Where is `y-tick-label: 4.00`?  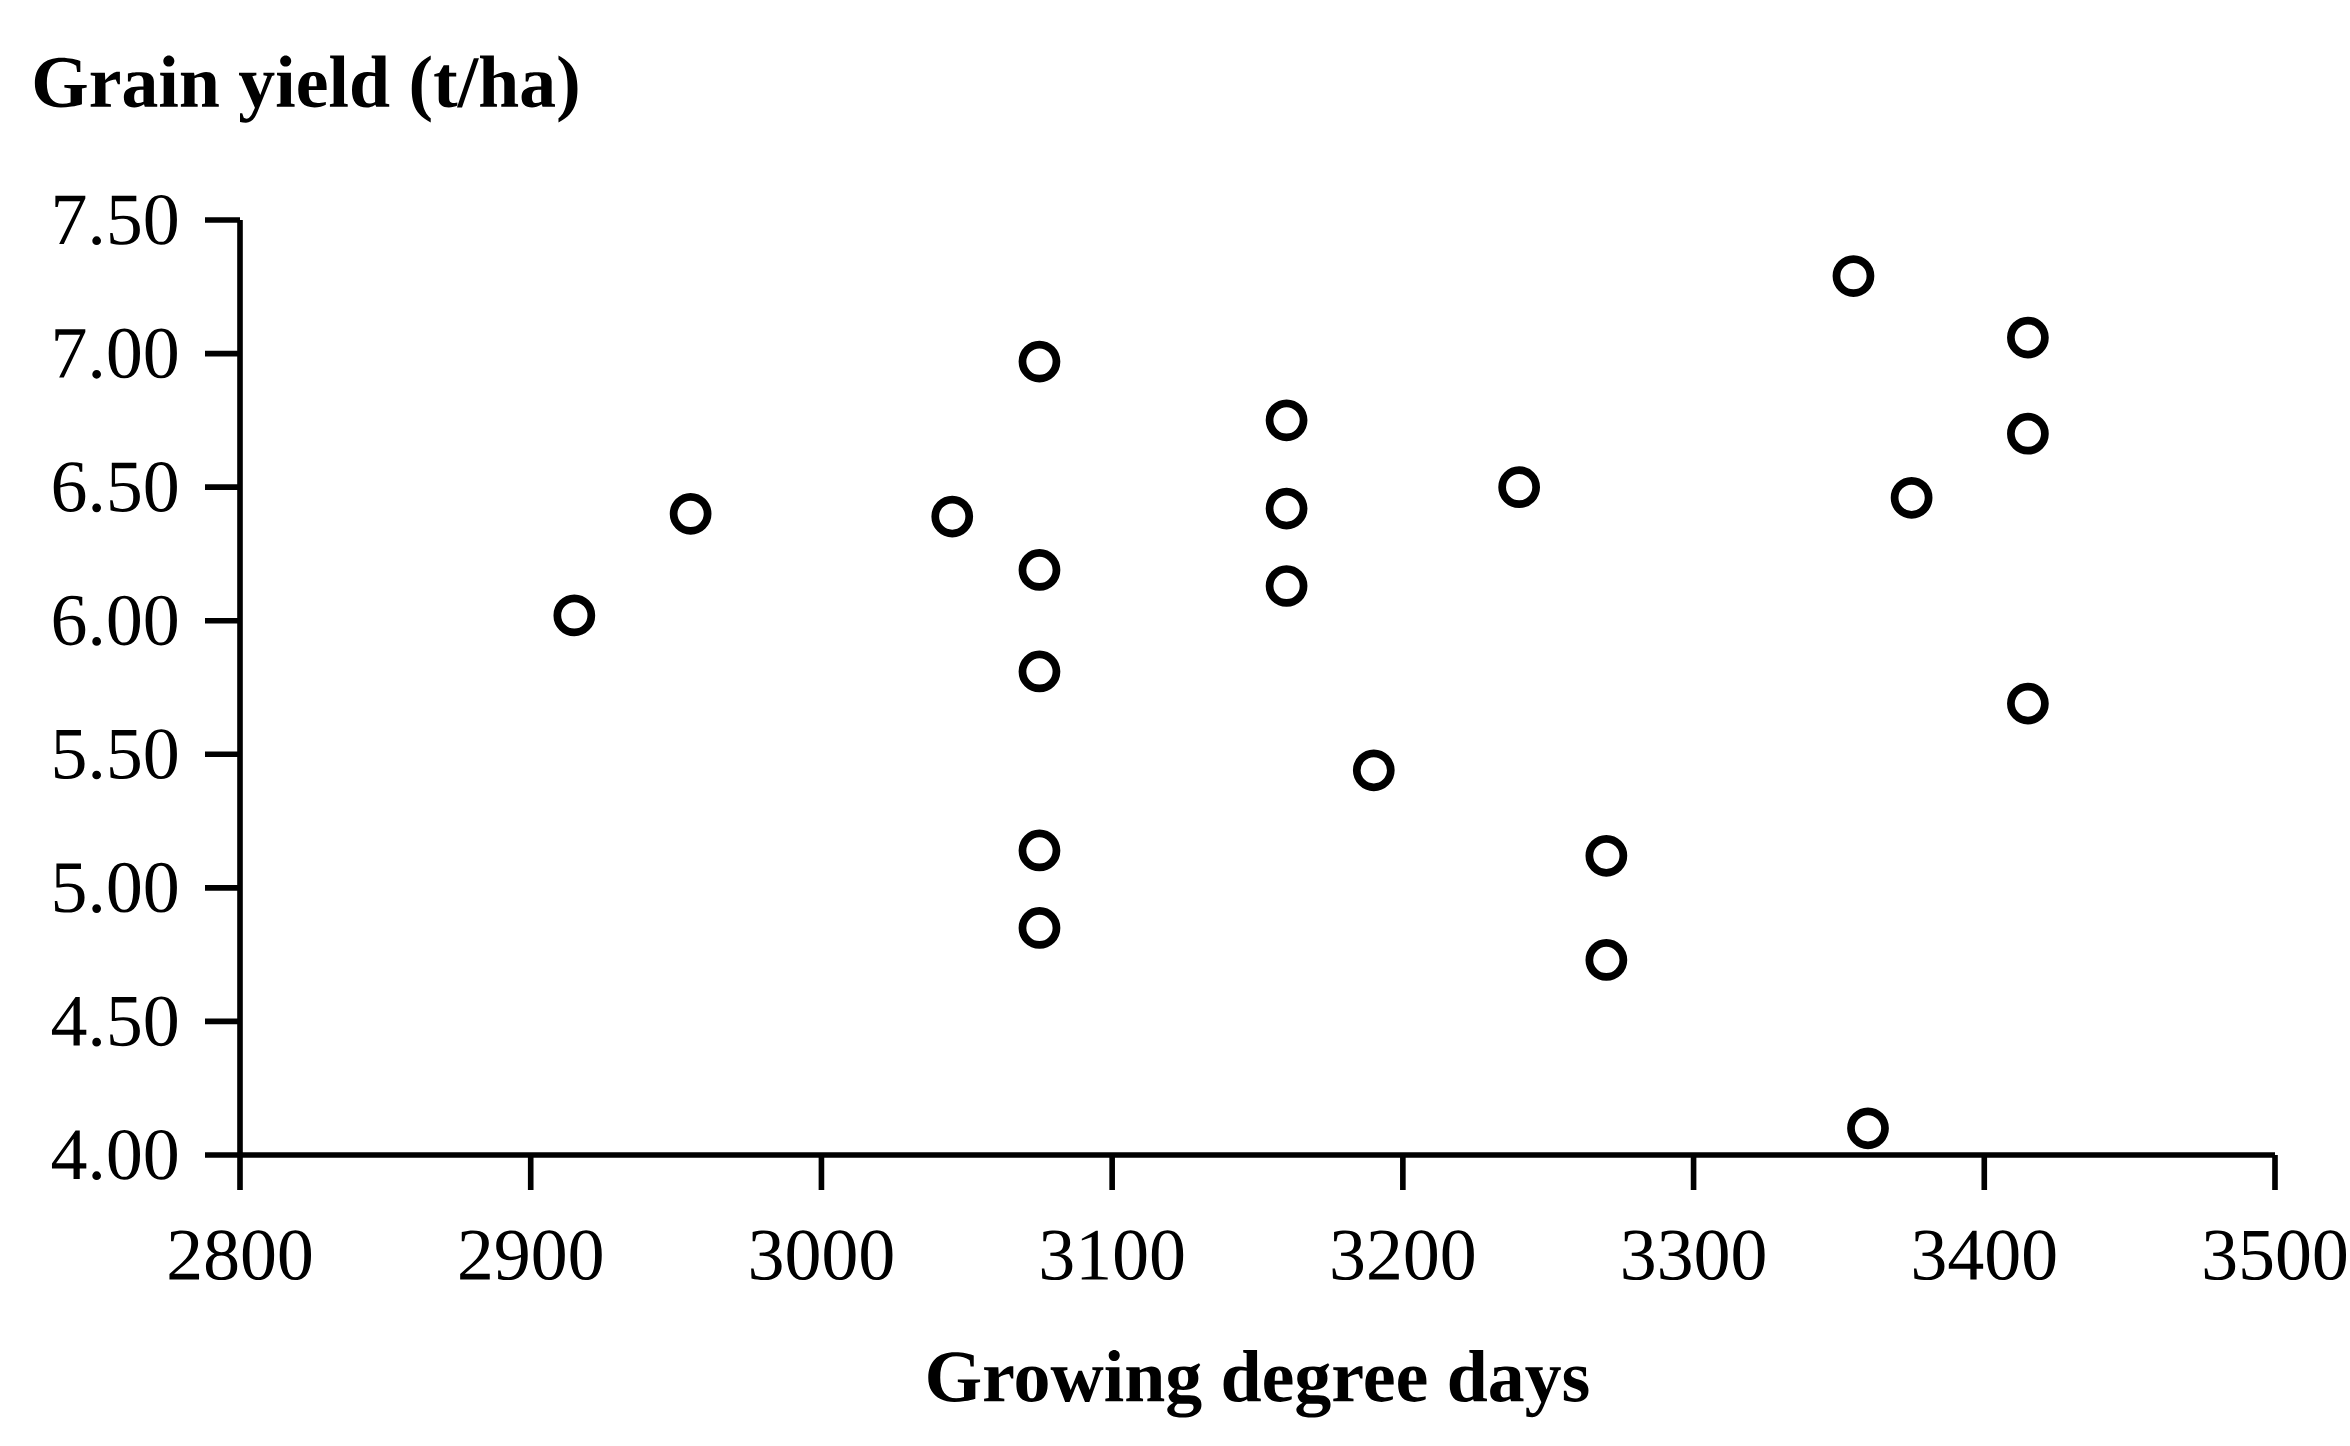 y-tick-label: 4.00 is located at coordinates (114, 1155).